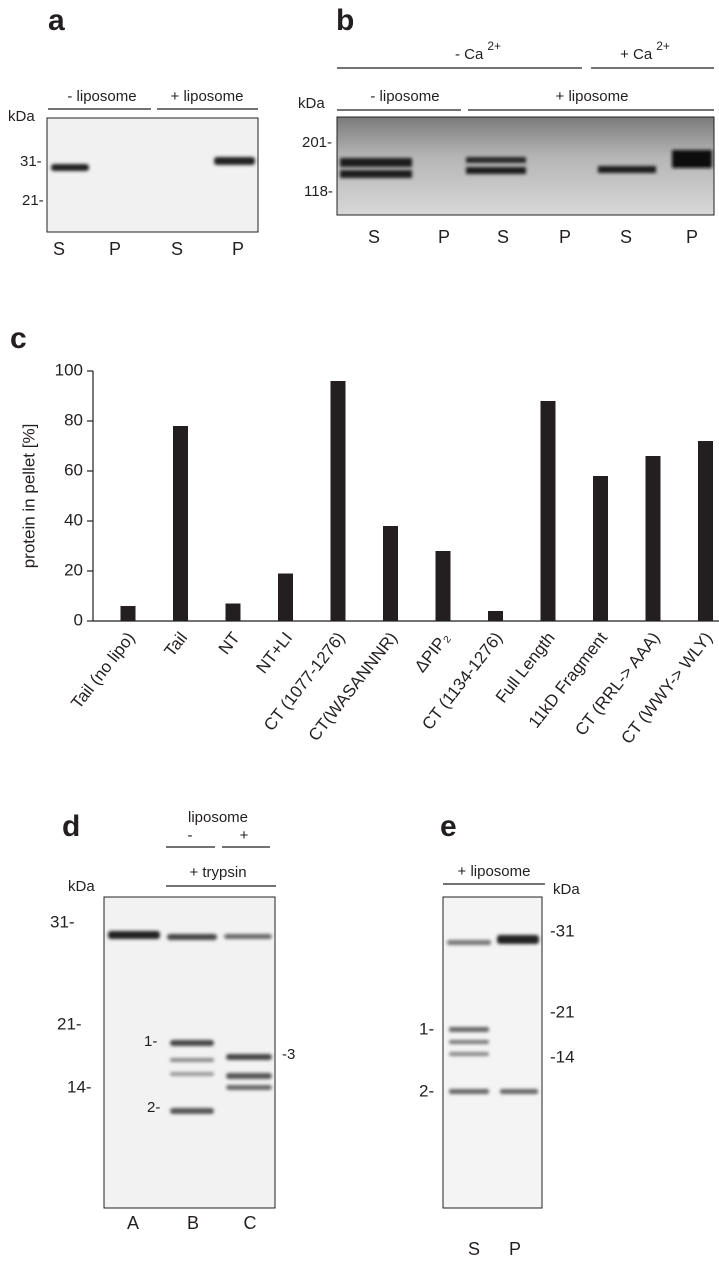 The width and height of the screenshot is (719, 1271). What do you see at coordinates (229, 644) in the screenshot?
I see `x-tick-label: NT` at bounding box center [229, 644].